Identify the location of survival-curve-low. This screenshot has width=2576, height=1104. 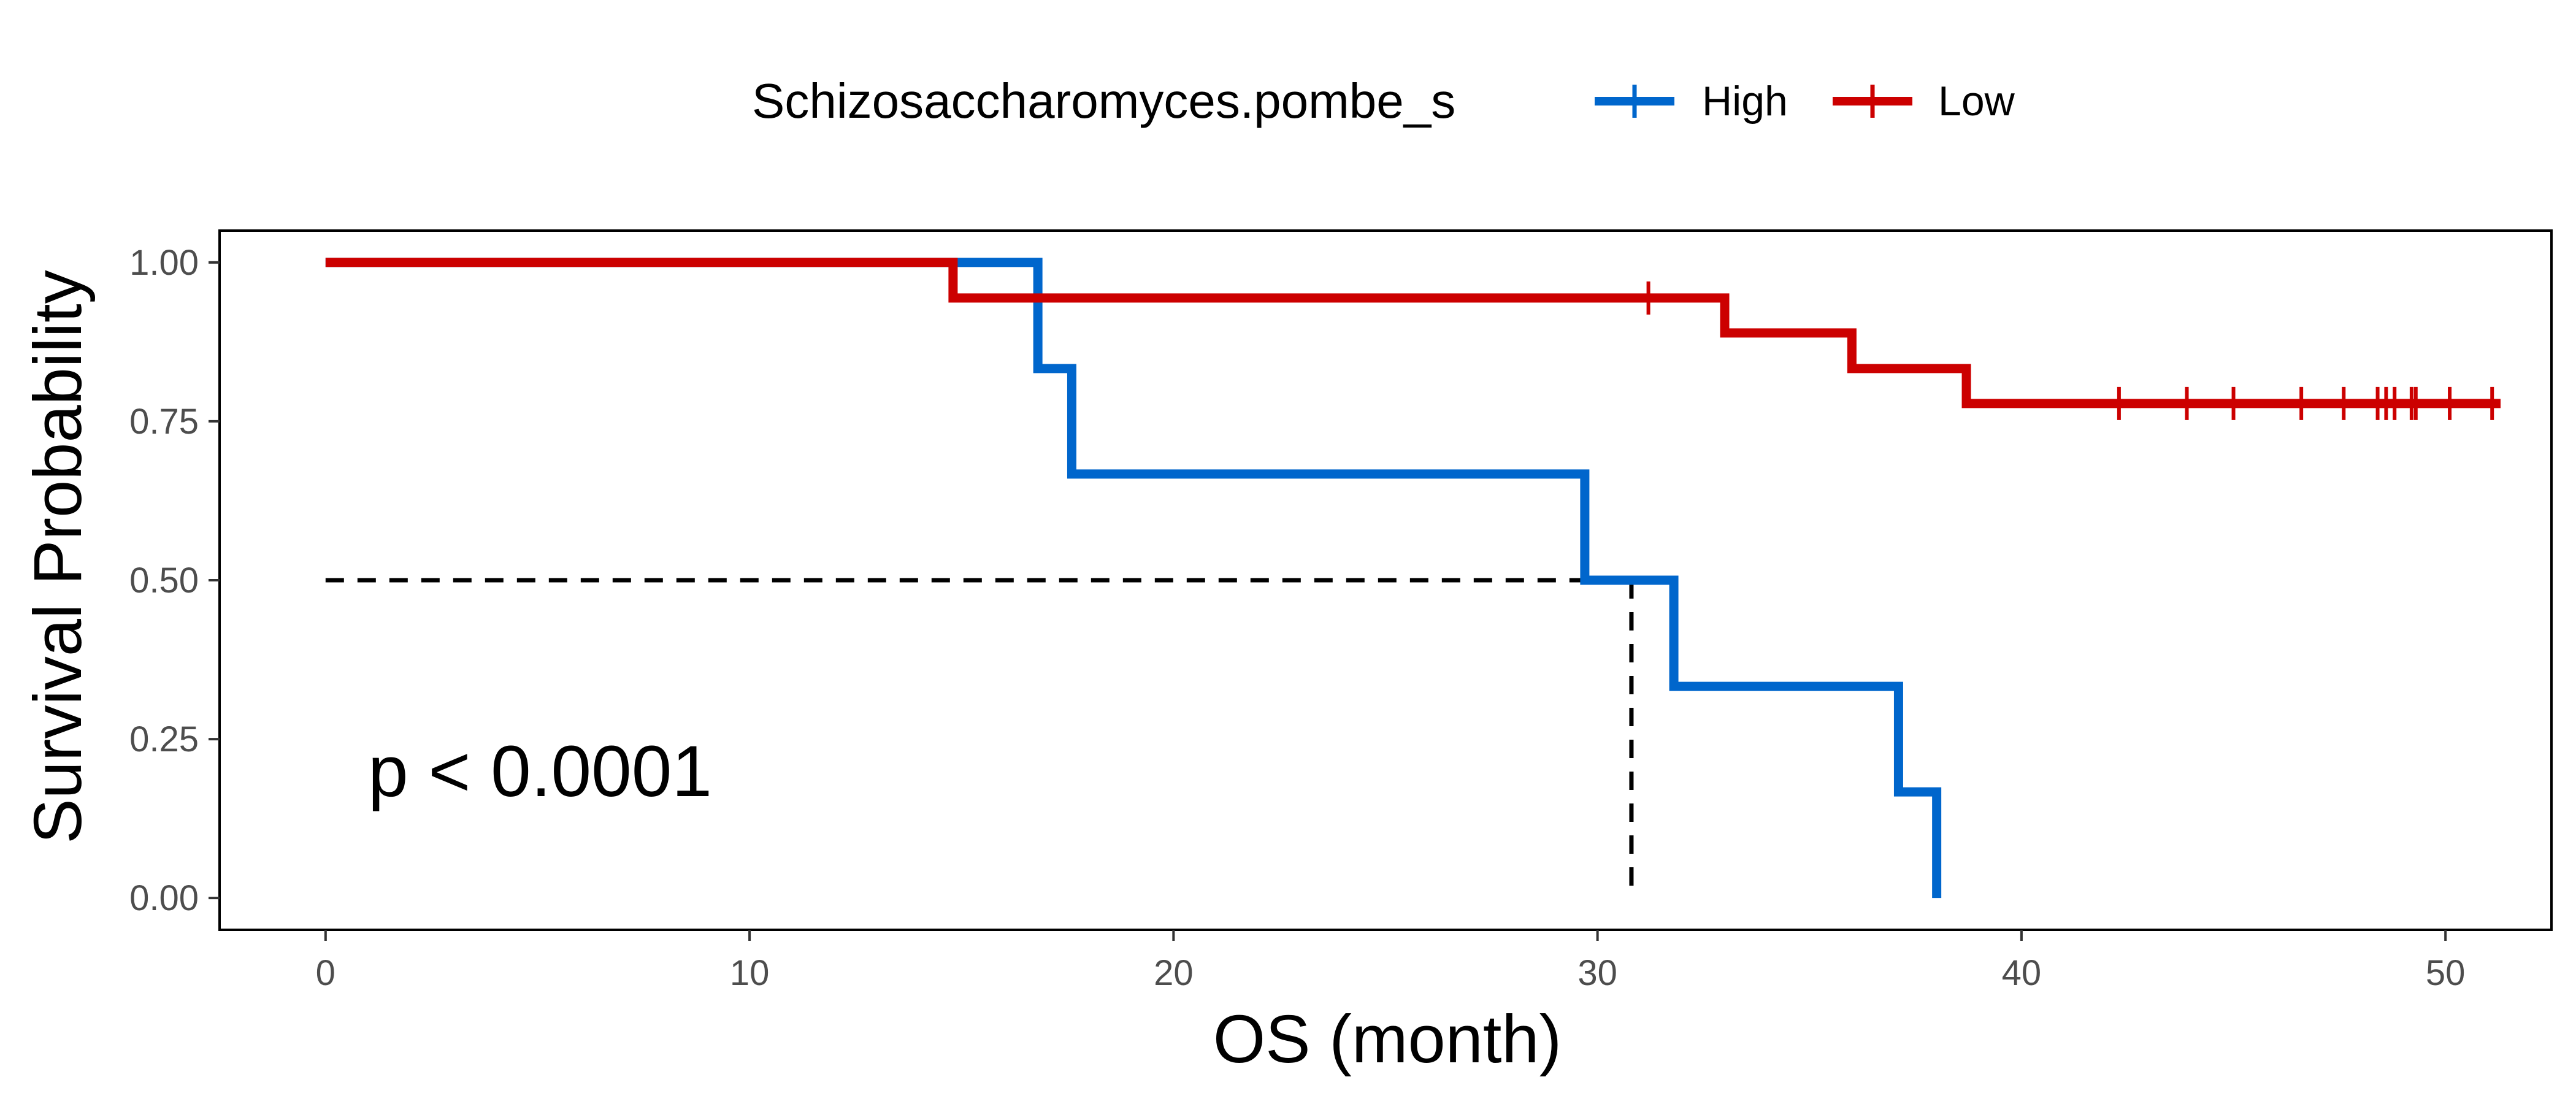
(1413, 333).